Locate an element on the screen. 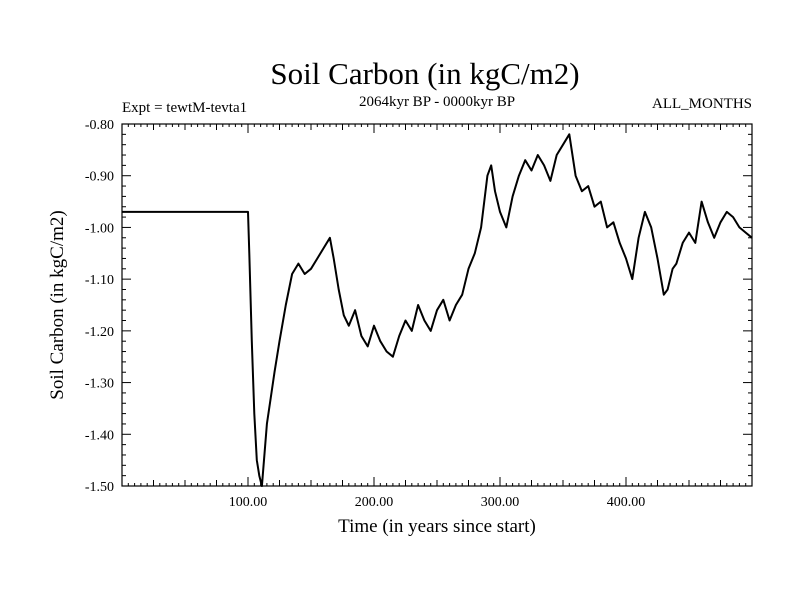 The image size is (800, 600). chart-subtitle-left: Expt = tewtM-tevta1 is located at coordinates (184, 108).